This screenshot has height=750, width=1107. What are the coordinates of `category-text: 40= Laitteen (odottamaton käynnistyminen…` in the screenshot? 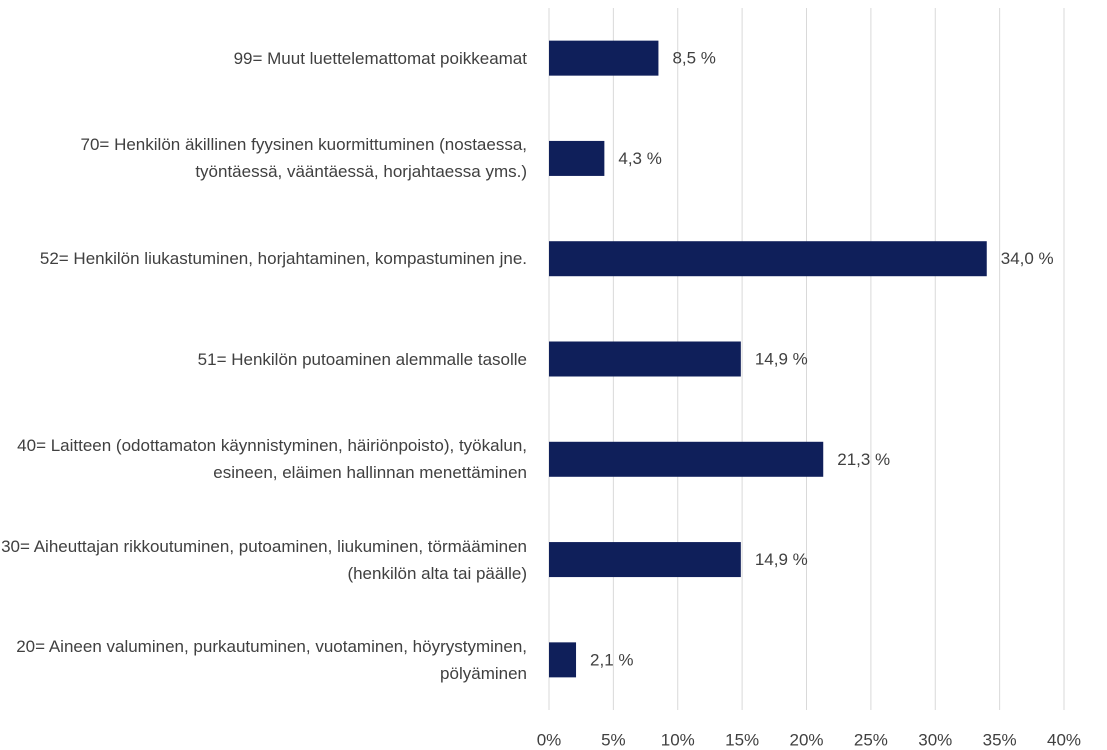 It's located at (272, 459).